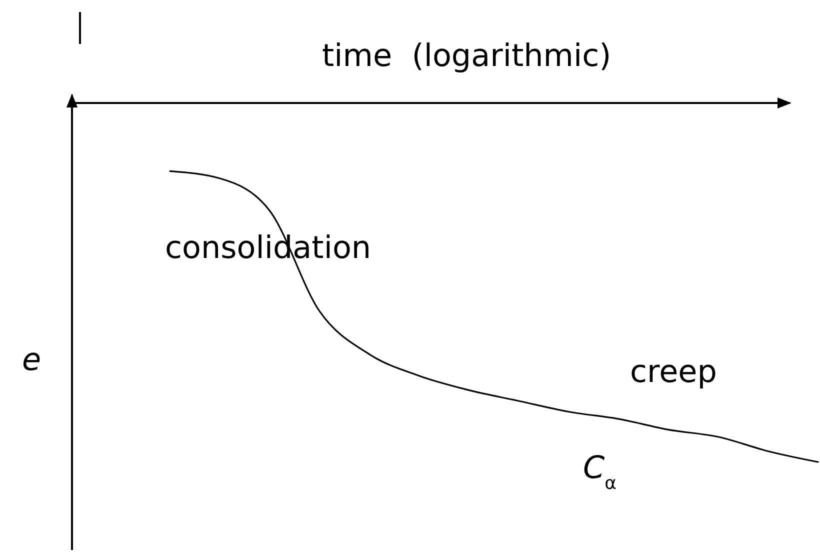  I want to click on y-axis-title: e, so click(32, 360).